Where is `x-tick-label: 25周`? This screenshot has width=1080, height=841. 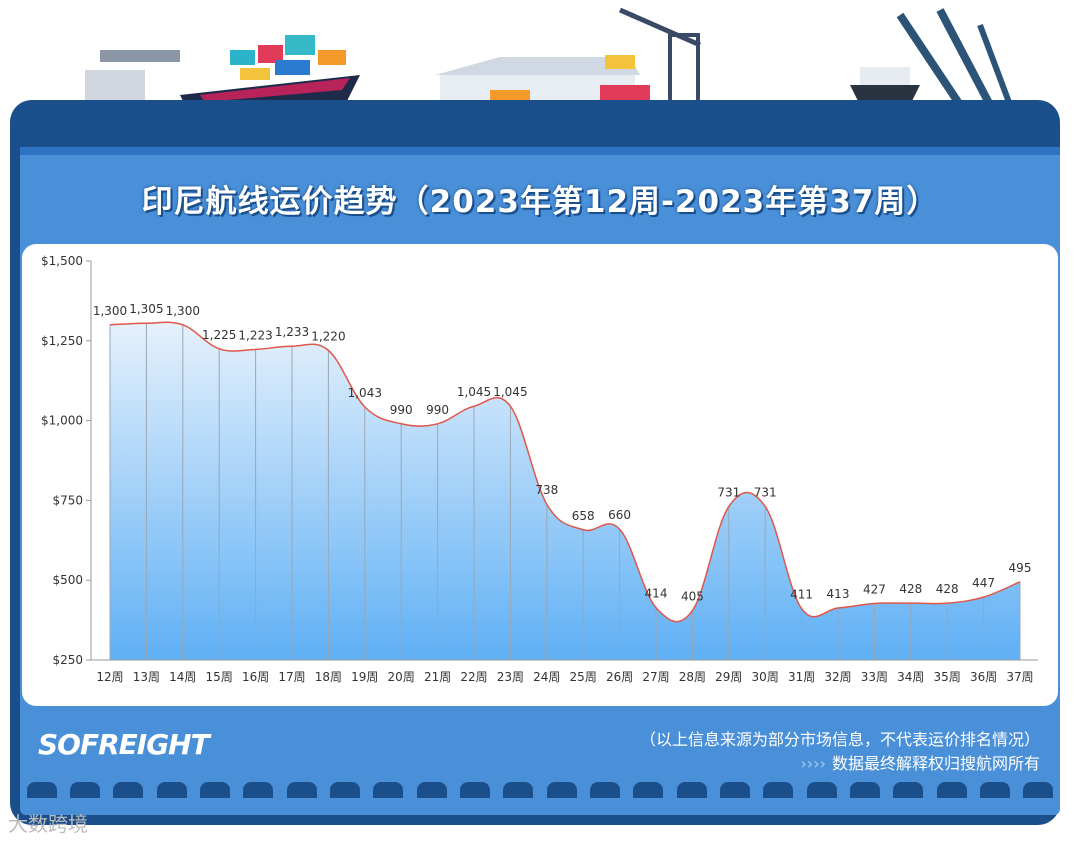
x-tick-label: 25周 is located at coordinates (583, 677).